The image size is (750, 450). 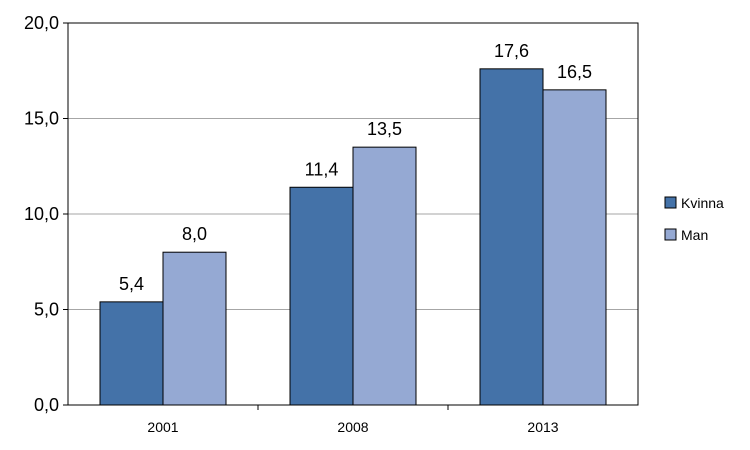 I want to click on bar-man-2013, so click(x=574, y=247).